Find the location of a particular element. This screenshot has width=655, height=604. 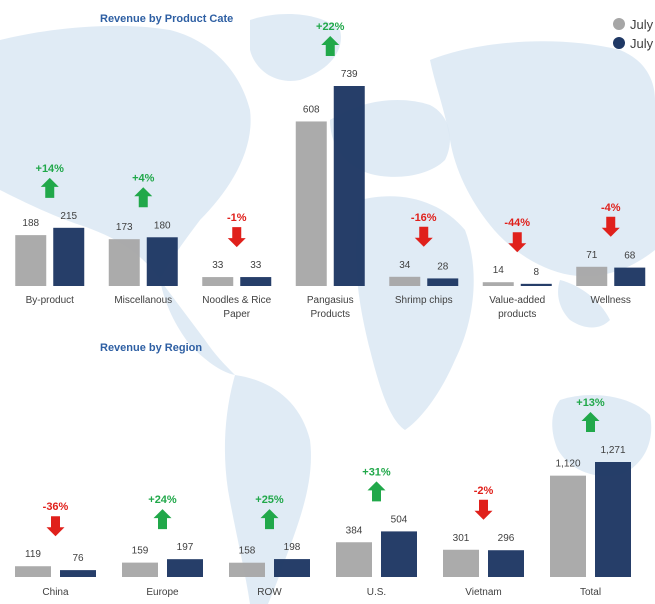

change-label: +4% is located at coordinates (143, 178).